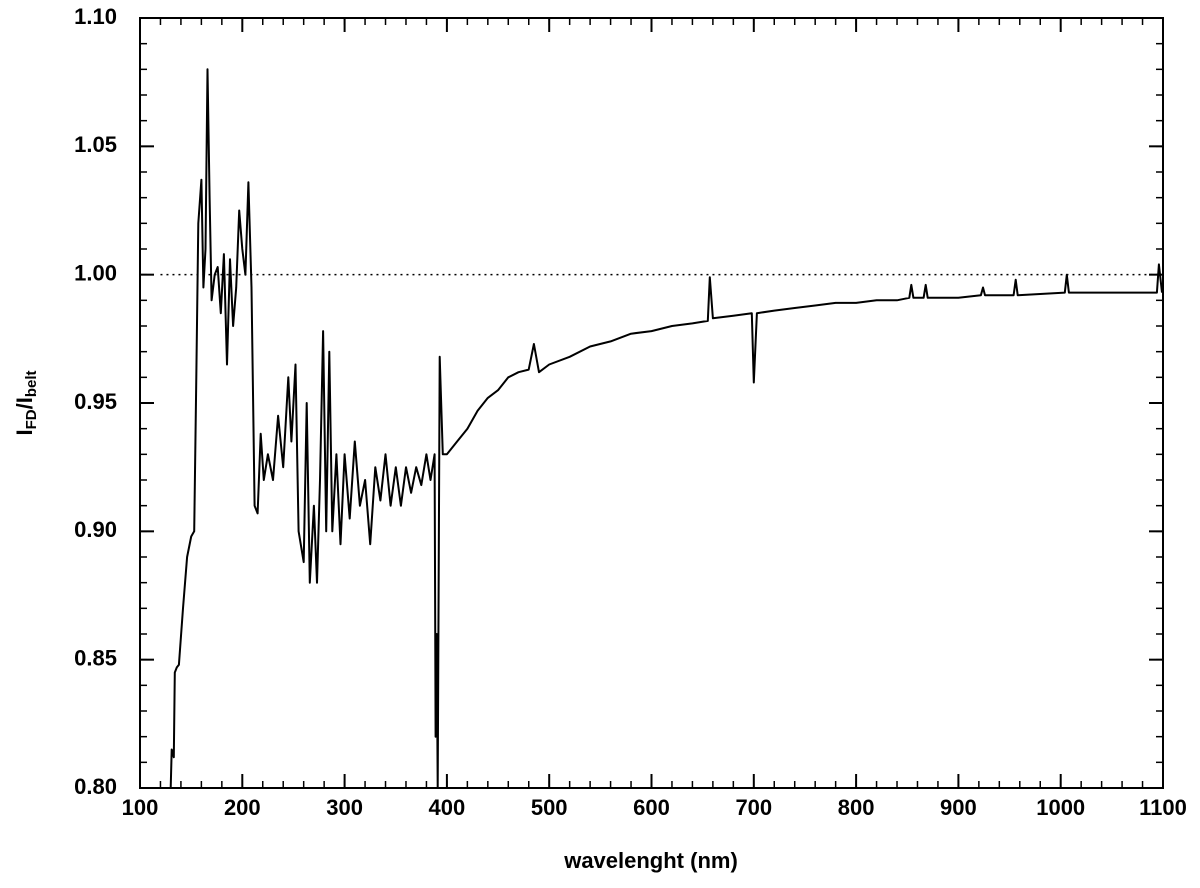 Image resolution: width=1200 pixels, height=888 pixels. Describe the element at coordinates (95, 657) in the screenshot. I see `y-tick-label: 0.85` at that location.